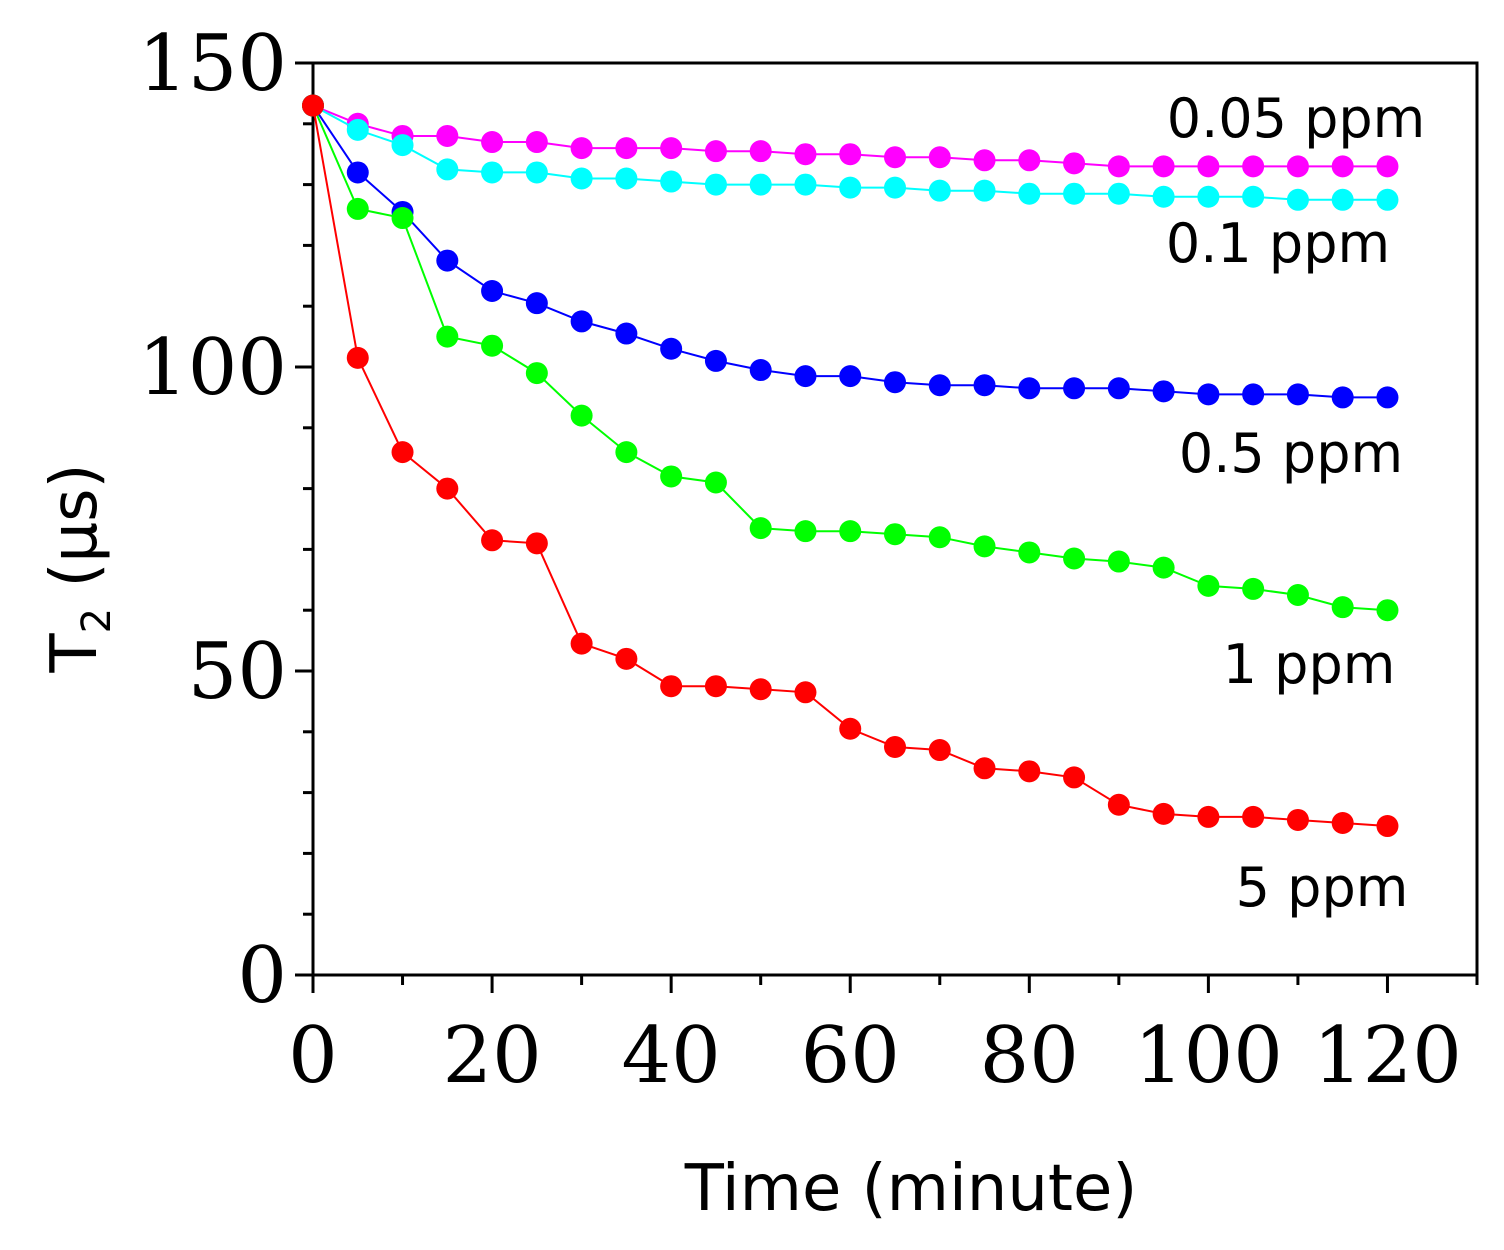  Describe the element at coordinates (97, 620) in the screenshot. I see `y-axis-title-subscript: 2` at that location.